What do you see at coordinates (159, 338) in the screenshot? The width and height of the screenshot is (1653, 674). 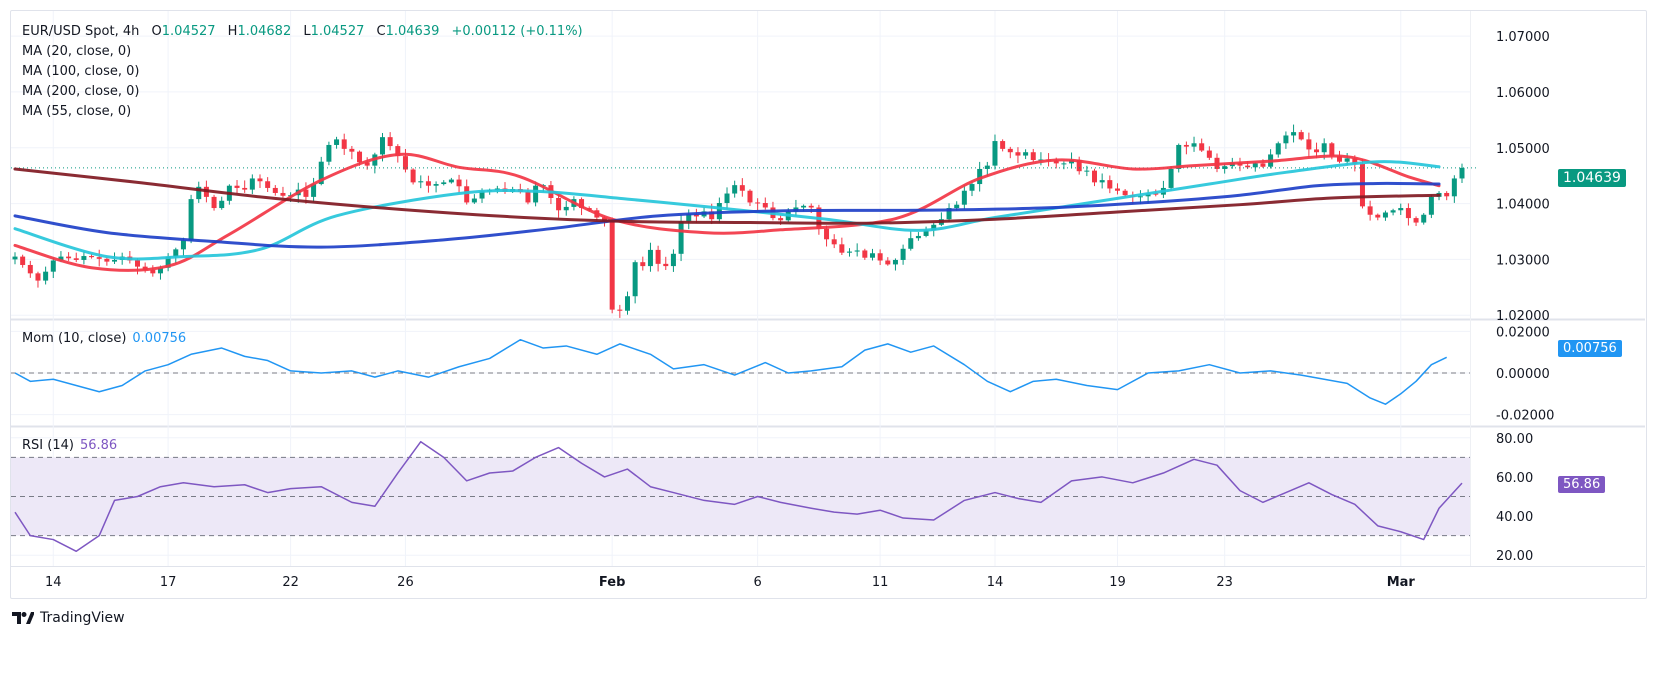 I see `mom-legend-value: 0.00756` at bounding box center [159, 338].